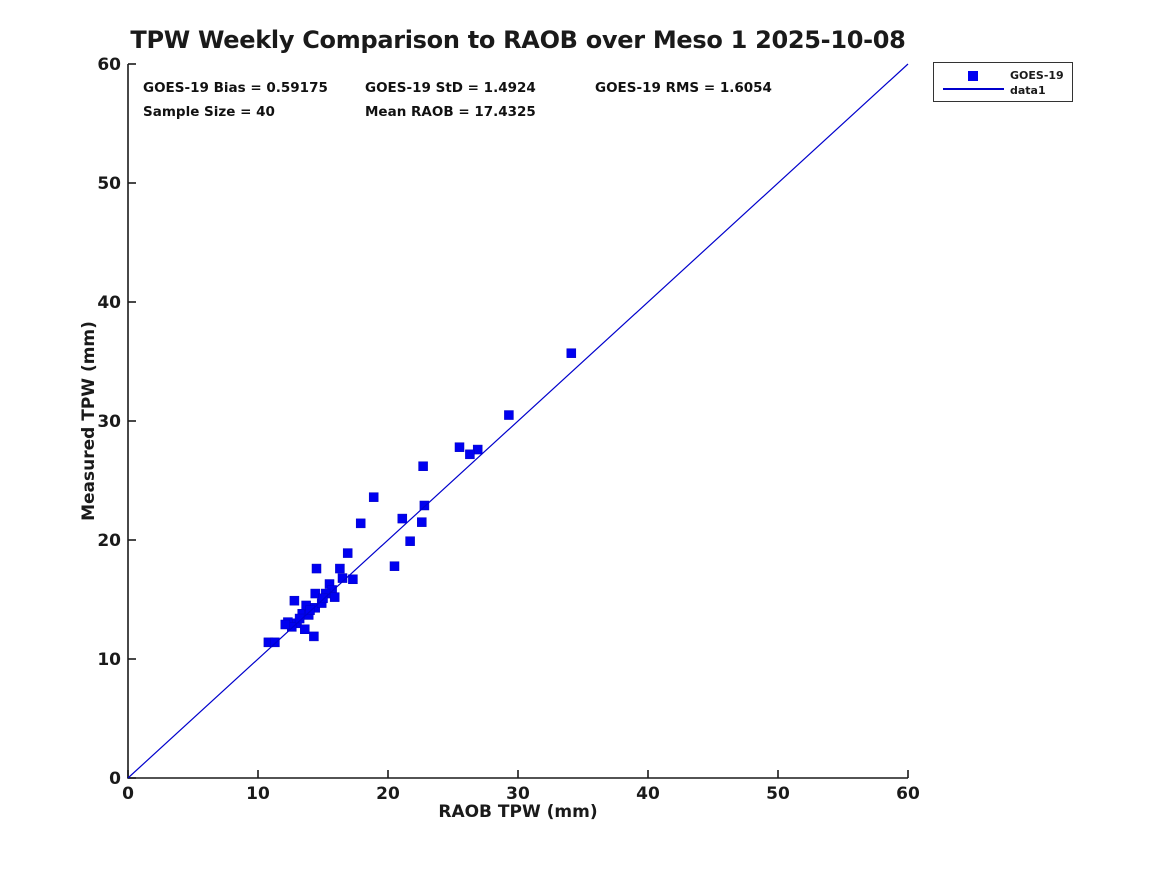 This screenshot has width=1167, height=875. Describe the element at coordinates (683, 88) in the screenshot. I see `stat-rms: GOES-19 RMS = 1.6054` at that location.